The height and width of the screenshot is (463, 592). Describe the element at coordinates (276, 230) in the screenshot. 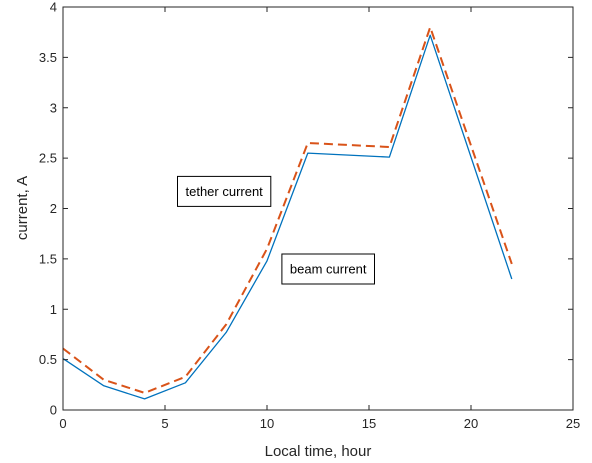

I see `annotation-layer: tether current beam current` at that location.